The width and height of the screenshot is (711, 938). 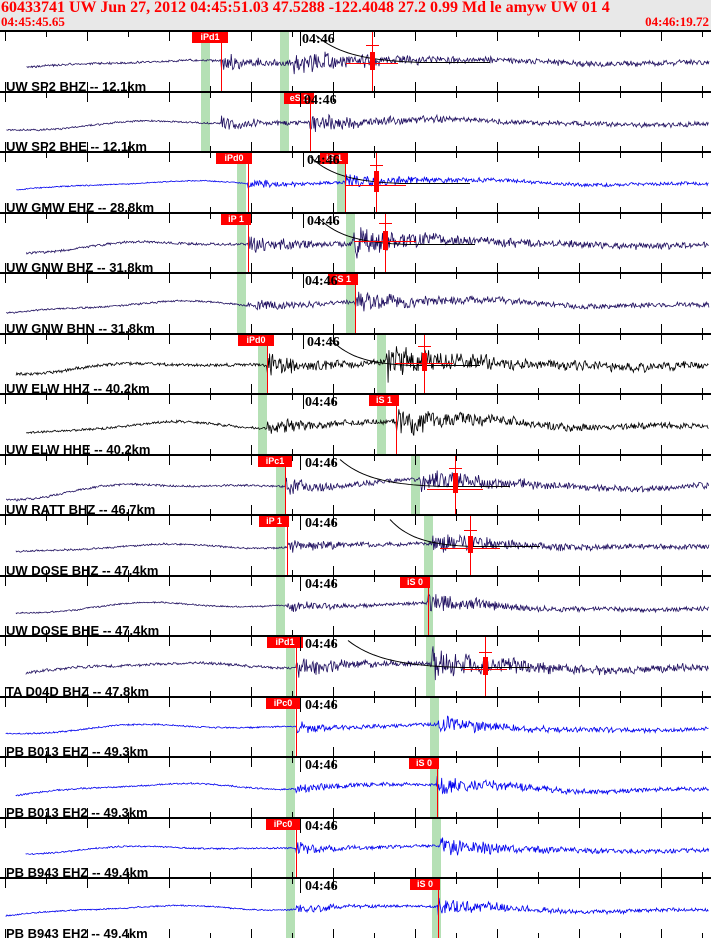 What do you see at coordinates (77, 810) in the screenshot?
I see `channel-label: PB B013 EH2 -- 49,3km` at bounding box center [77, 810].